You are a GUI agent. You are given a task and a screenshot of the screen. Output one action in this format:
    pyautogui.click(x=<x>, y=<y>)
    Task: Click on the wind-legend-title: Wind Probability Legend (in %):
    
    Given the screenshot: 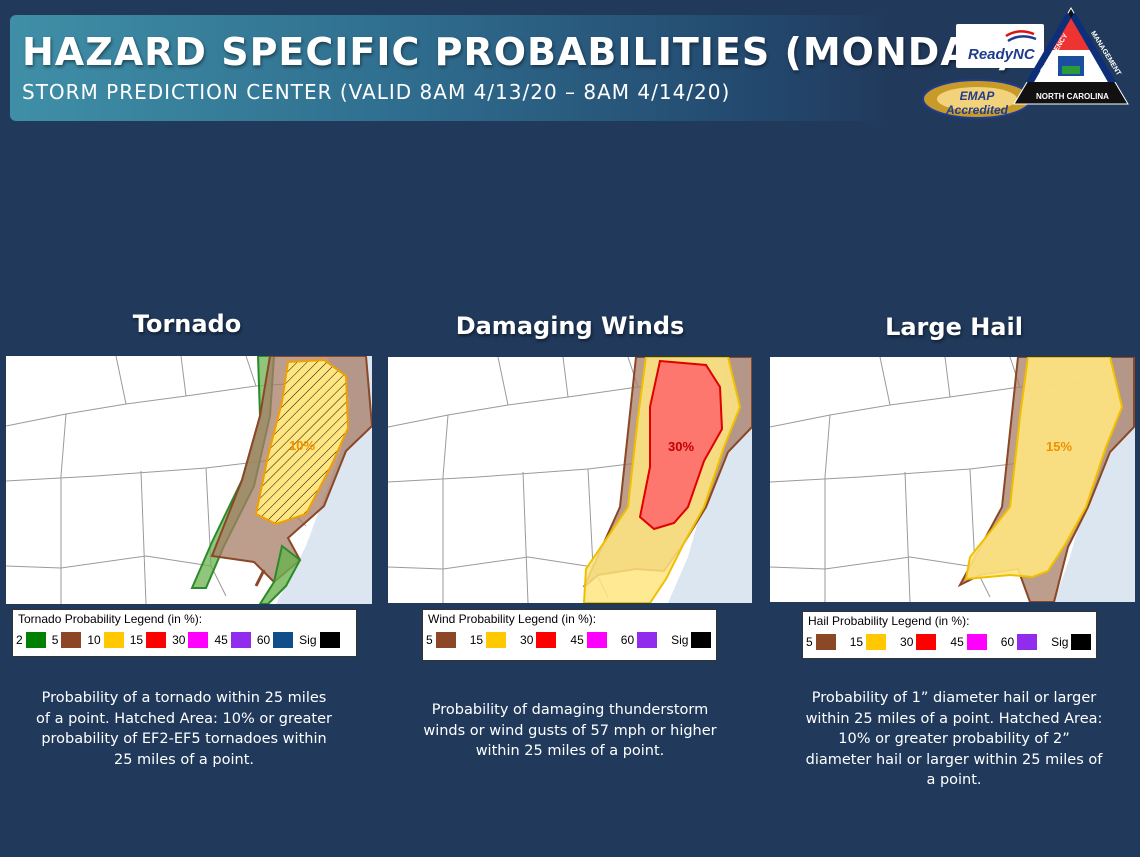 What is the action you would take?
    pyautogui.click(x=512, y=619)
    